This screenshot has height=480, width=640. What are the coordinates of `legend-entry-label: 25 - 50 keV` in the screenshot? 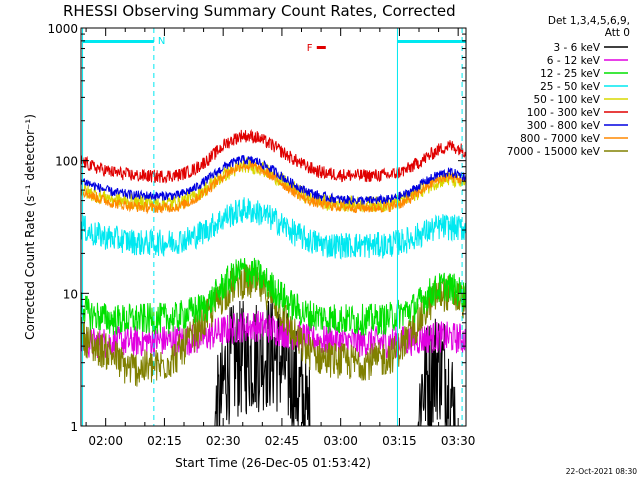 It's located at (570, 87).